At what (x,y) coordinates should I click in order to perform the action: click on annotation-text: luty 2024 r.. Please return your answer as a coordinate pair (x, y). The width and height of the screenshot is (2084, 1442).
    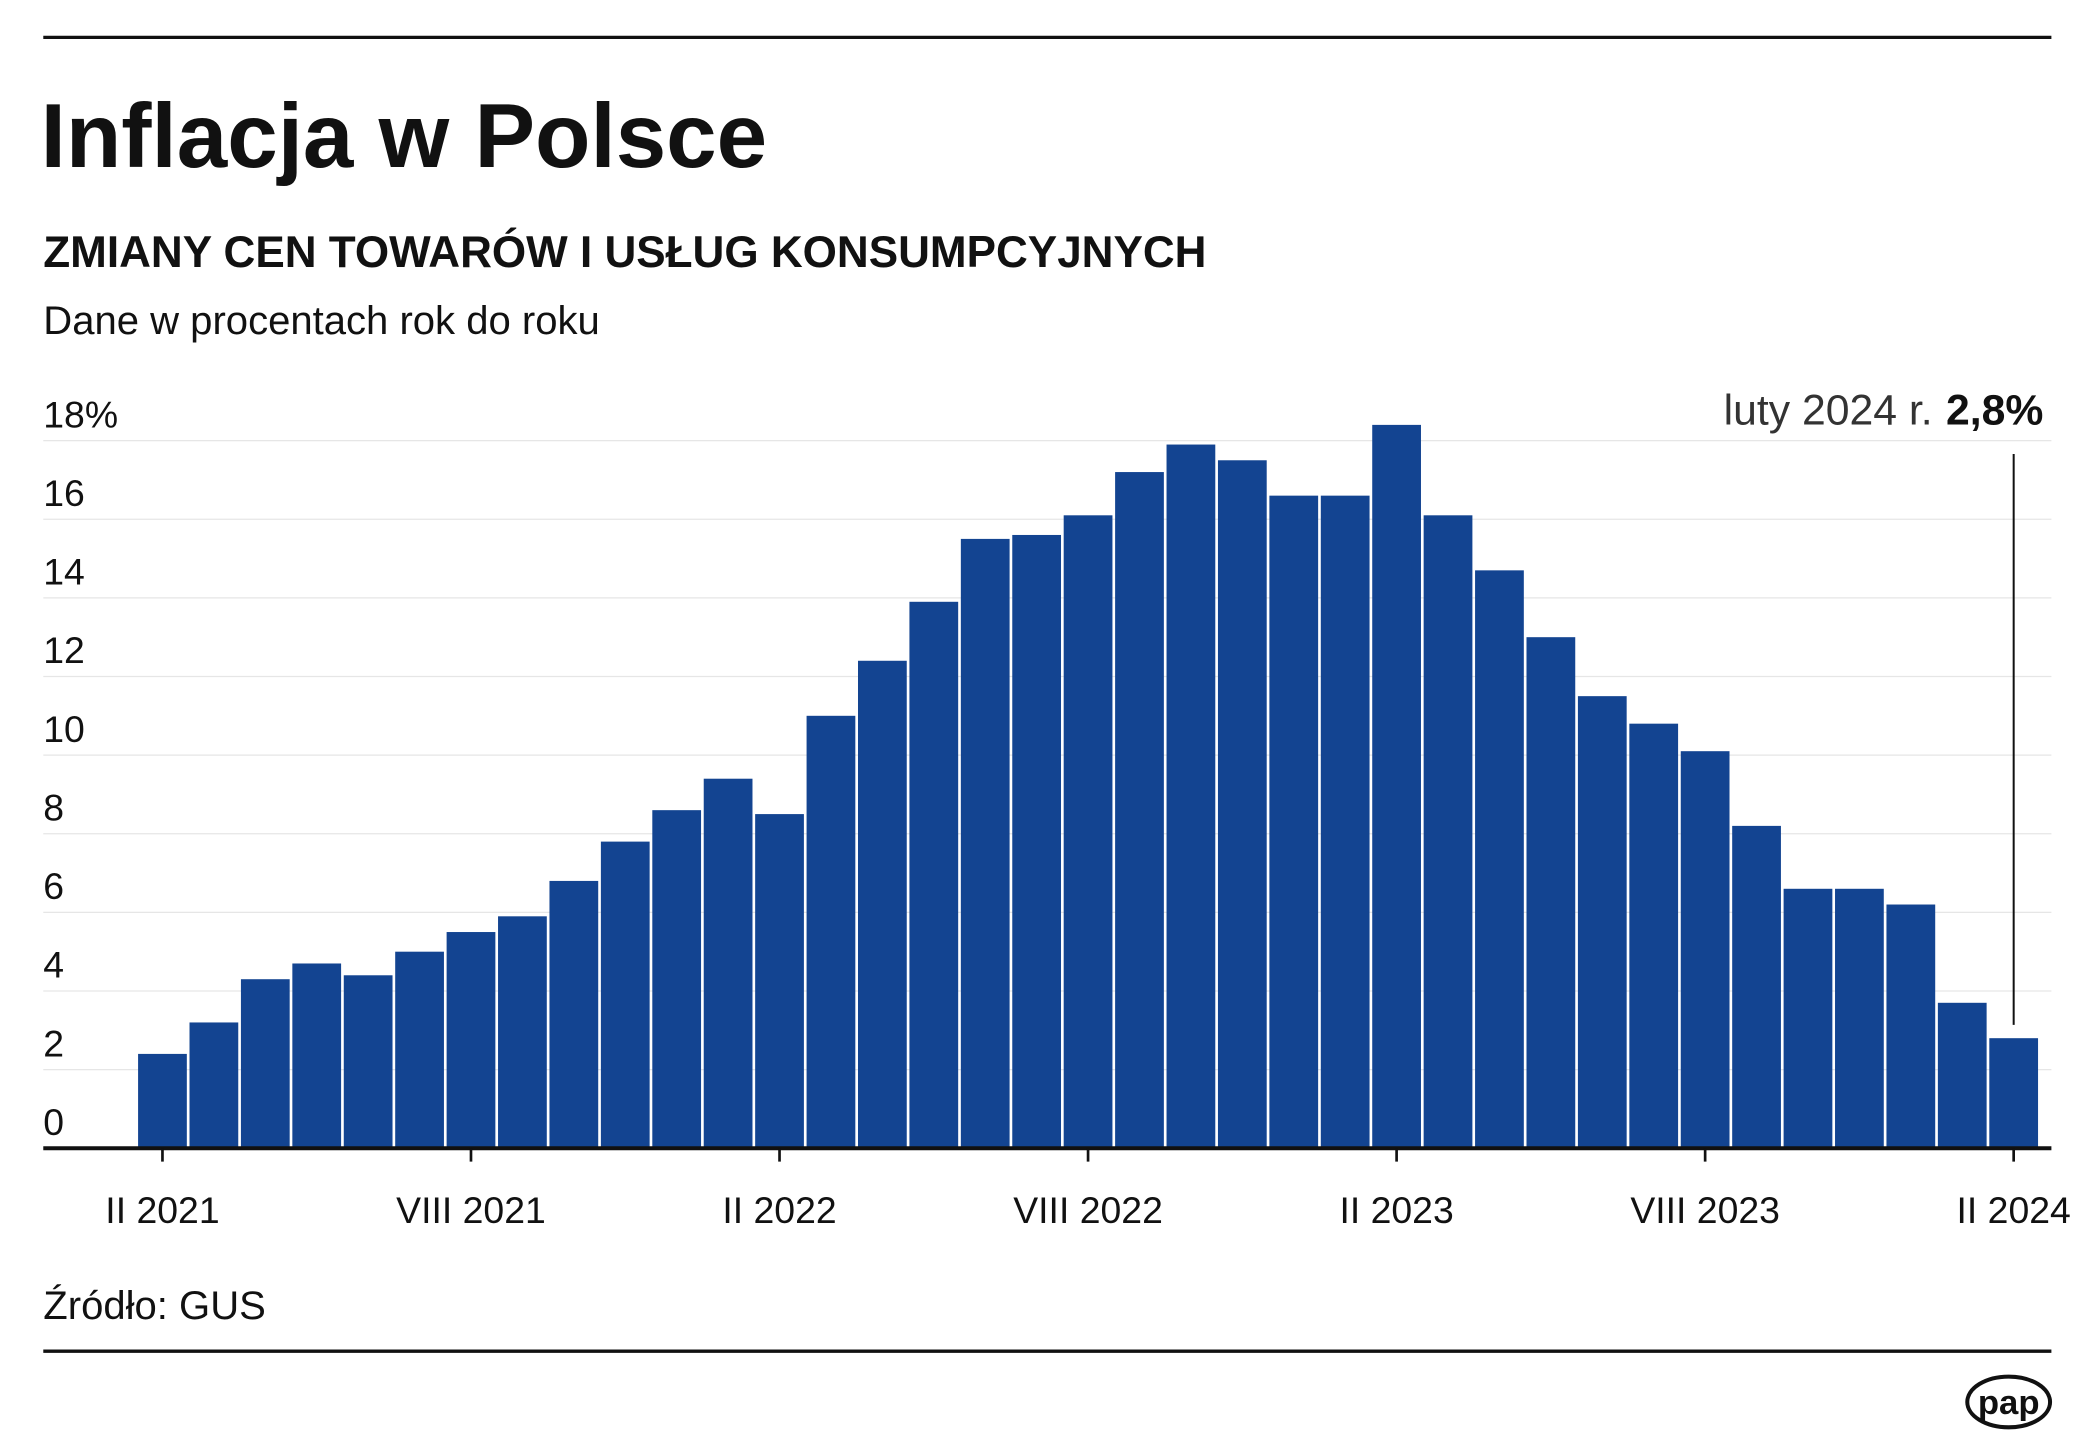
    Looking at the image, I should click on (1828, 411).